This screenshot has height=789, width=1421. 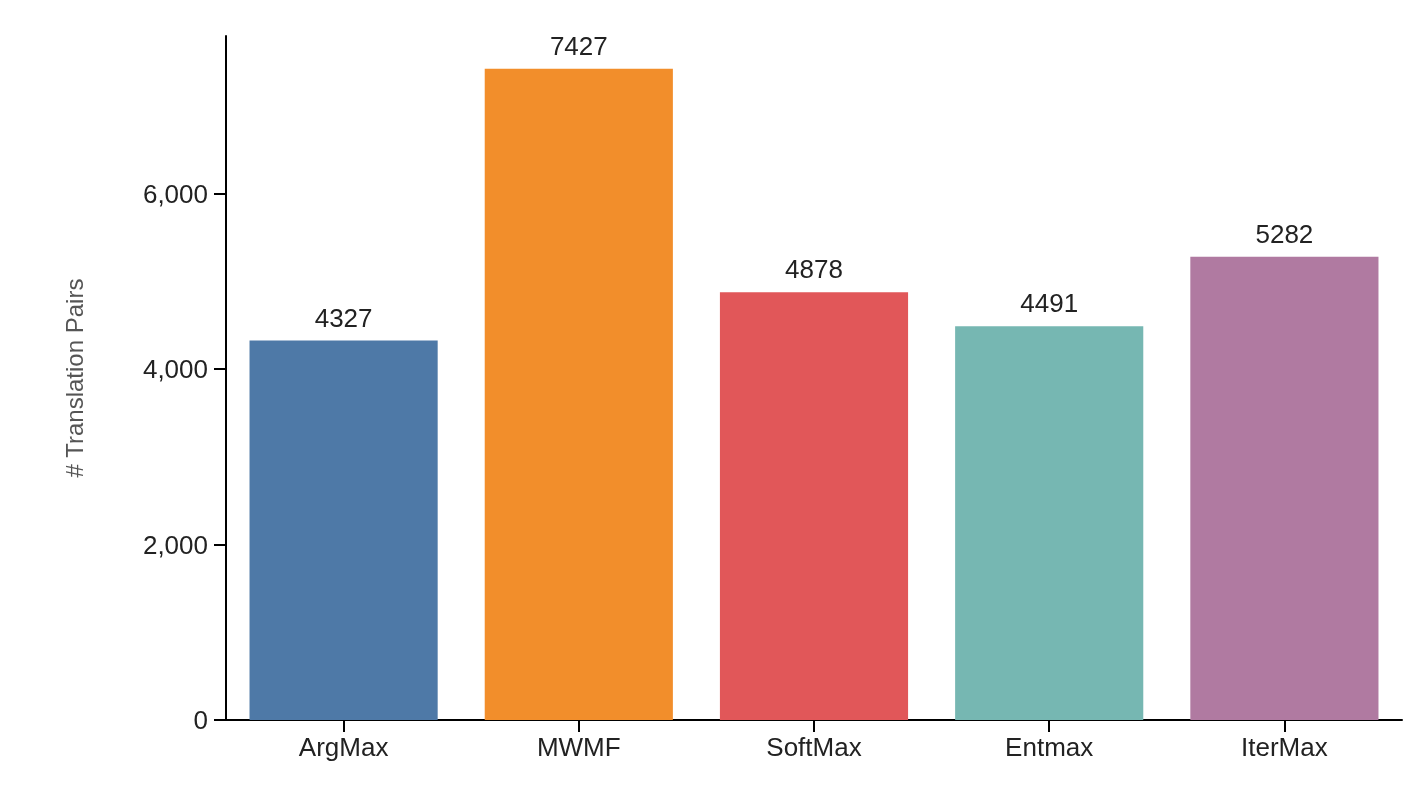 I want to click on x-tick-label: Entmax, so click(x=1049, y=747).